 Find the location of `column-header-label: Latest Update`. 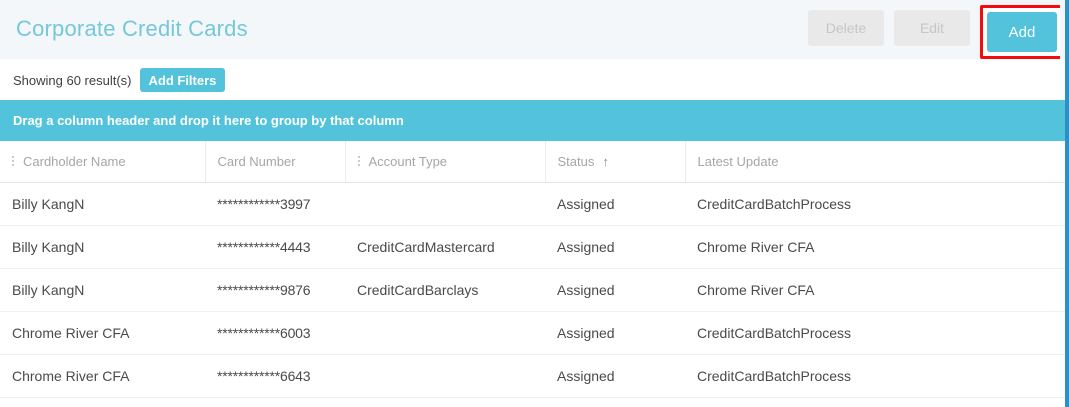

column-header-label: Latest Update is located at coordinates (738, 161).